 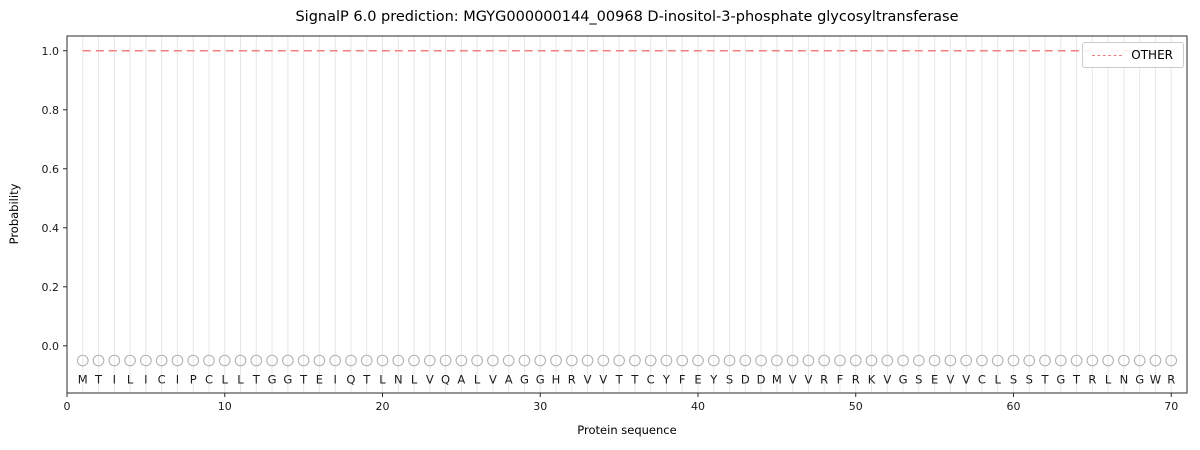 What do you see at coordinates (934, 380) in the screenshot?
I see `residue-letter: E` at bounding box center [934, 380].